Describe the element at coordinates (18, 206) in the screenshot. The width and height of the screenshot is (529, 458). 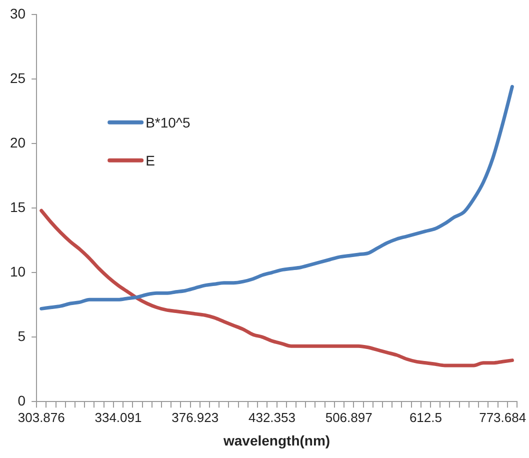
I see `y-tick-label: 15` at that location.